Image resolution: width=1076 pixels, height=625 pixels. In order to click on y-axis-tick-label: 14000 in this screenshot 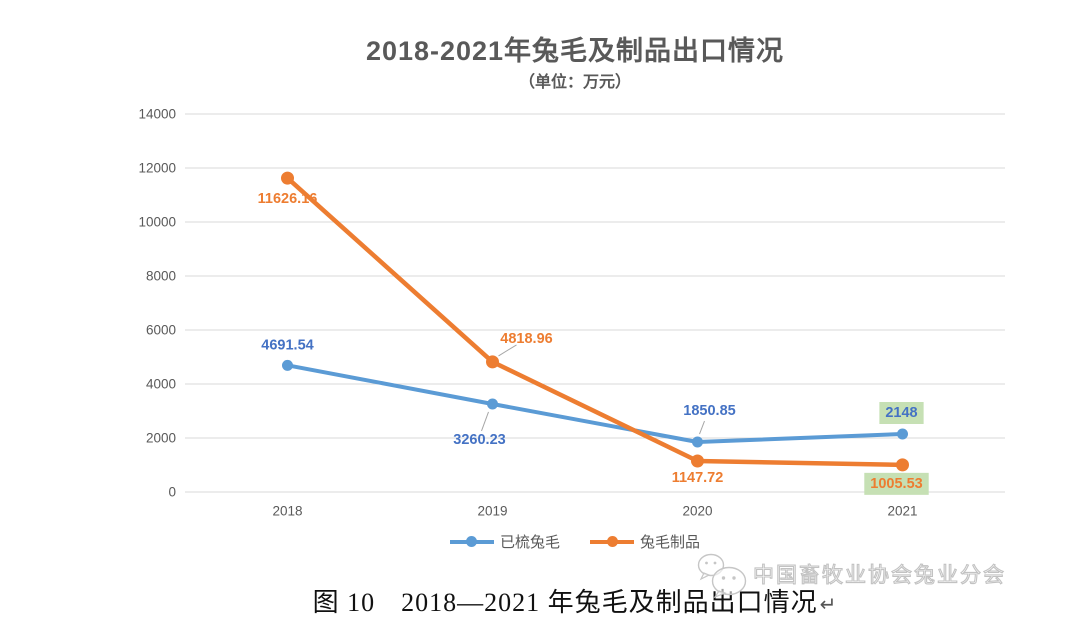, I will do `click(157, 114)`.